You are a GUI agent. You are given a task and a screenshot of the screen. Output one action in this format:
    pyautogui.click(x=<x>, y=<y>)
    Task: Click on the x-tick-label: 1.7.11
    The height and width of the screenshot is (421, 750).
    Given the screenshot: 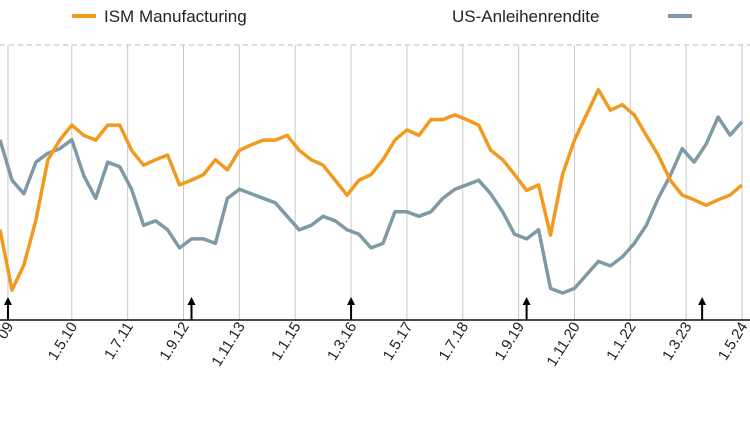 What is the action you would take?
    pyautogui.click(x=119, y=340)
    